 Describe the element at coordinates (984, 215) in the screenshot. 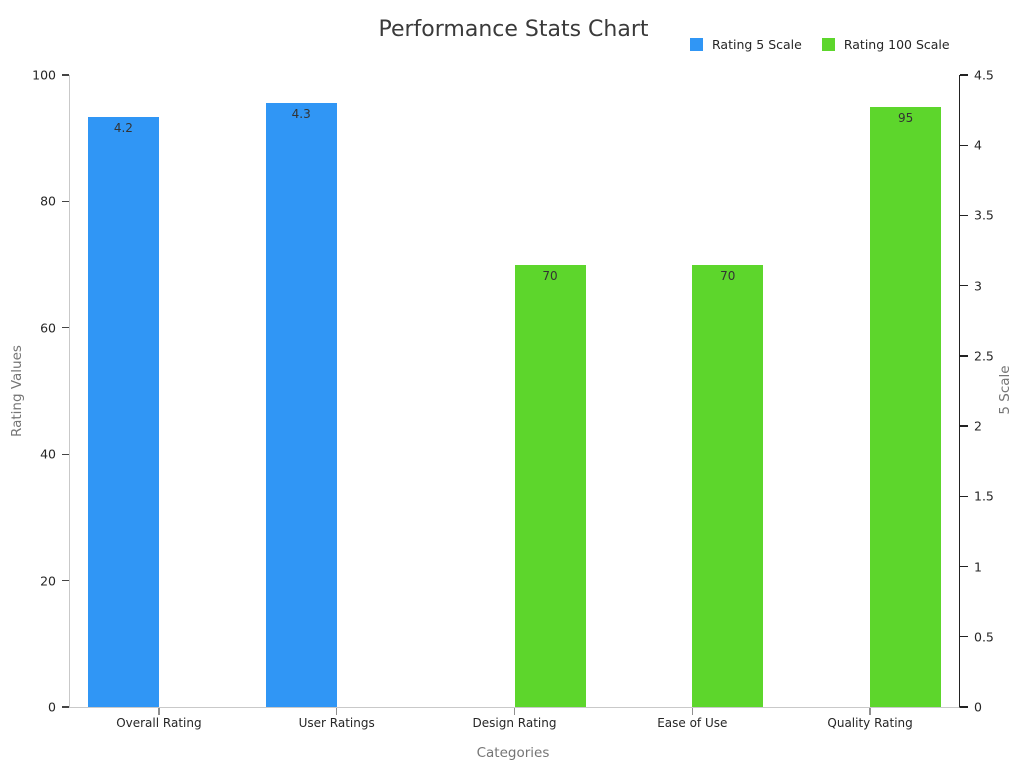

I see `right-y-tick-label: 3.5` at that location.